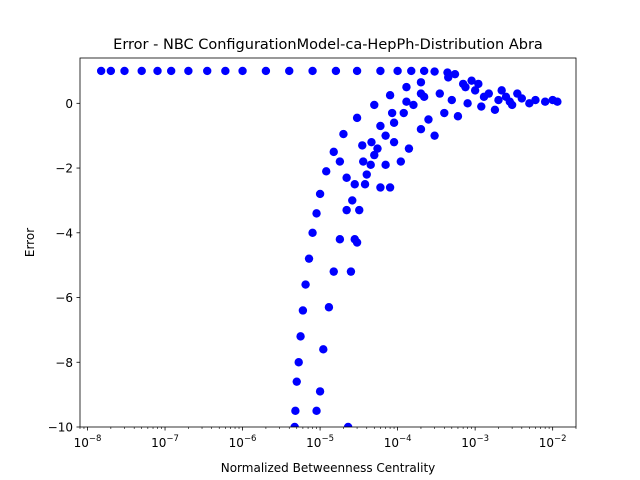  Describe the element at coordinates (60, 428) in the screenshot. I see `y-tick-label: −10` at that location.